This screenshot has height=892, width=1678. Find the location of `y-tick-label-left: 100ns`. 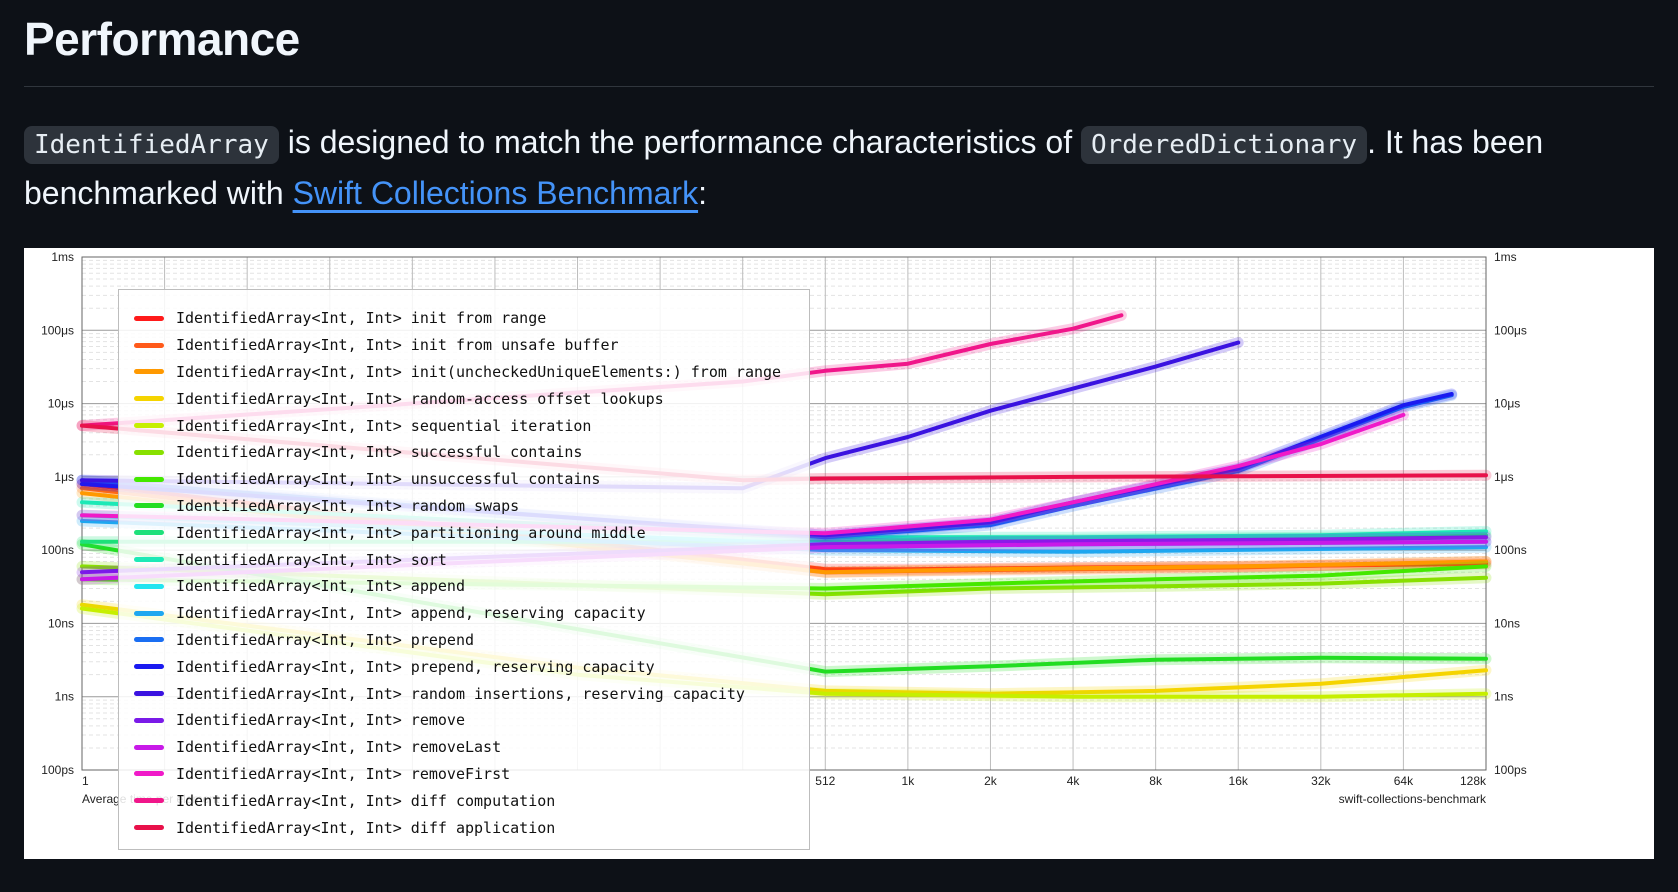

y-tick-label-left: 100ns is located at coordinates (57, 550).